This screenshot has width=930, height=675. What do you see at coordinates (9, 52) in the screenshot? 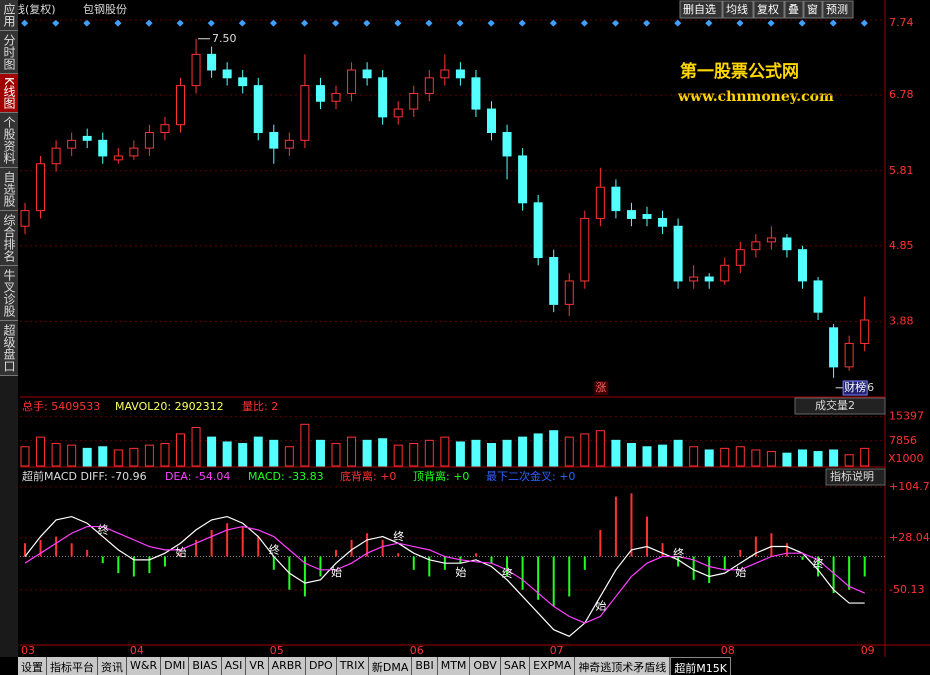
I see `side-tab: 分时图` at bounding box center [9, 52].